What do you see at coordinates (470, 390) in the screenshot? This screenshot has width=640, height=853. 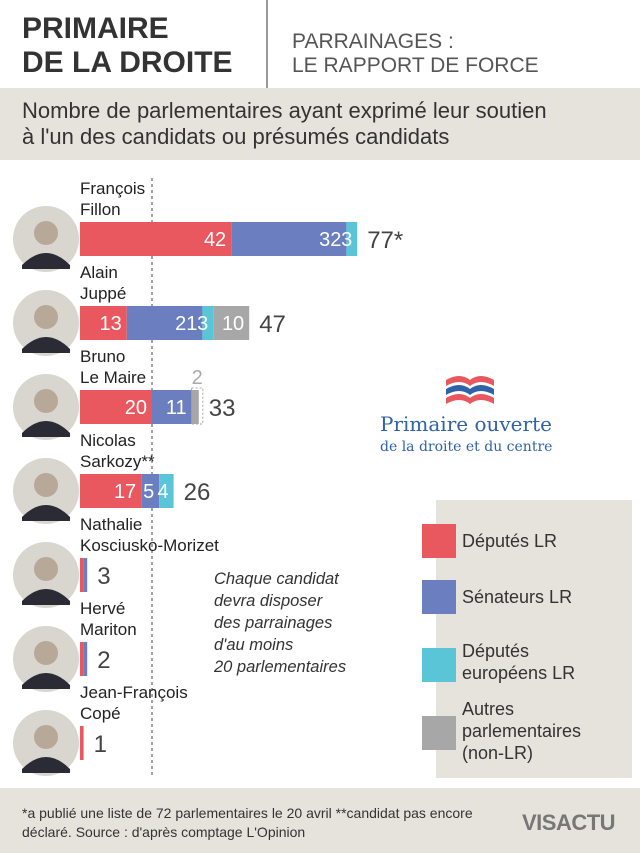 I see `logo-flag-icon` at bounding box center [470, 390].